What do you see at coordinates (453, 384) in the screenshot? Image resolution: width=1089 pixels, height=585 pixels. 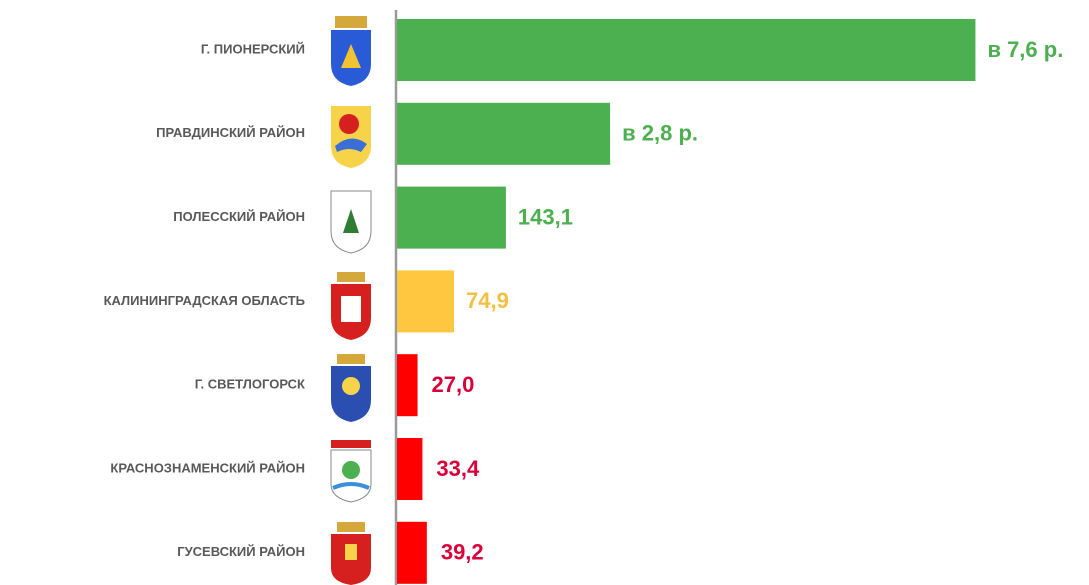 I see `value-label: 27,0` at bounding box center [453, 384].